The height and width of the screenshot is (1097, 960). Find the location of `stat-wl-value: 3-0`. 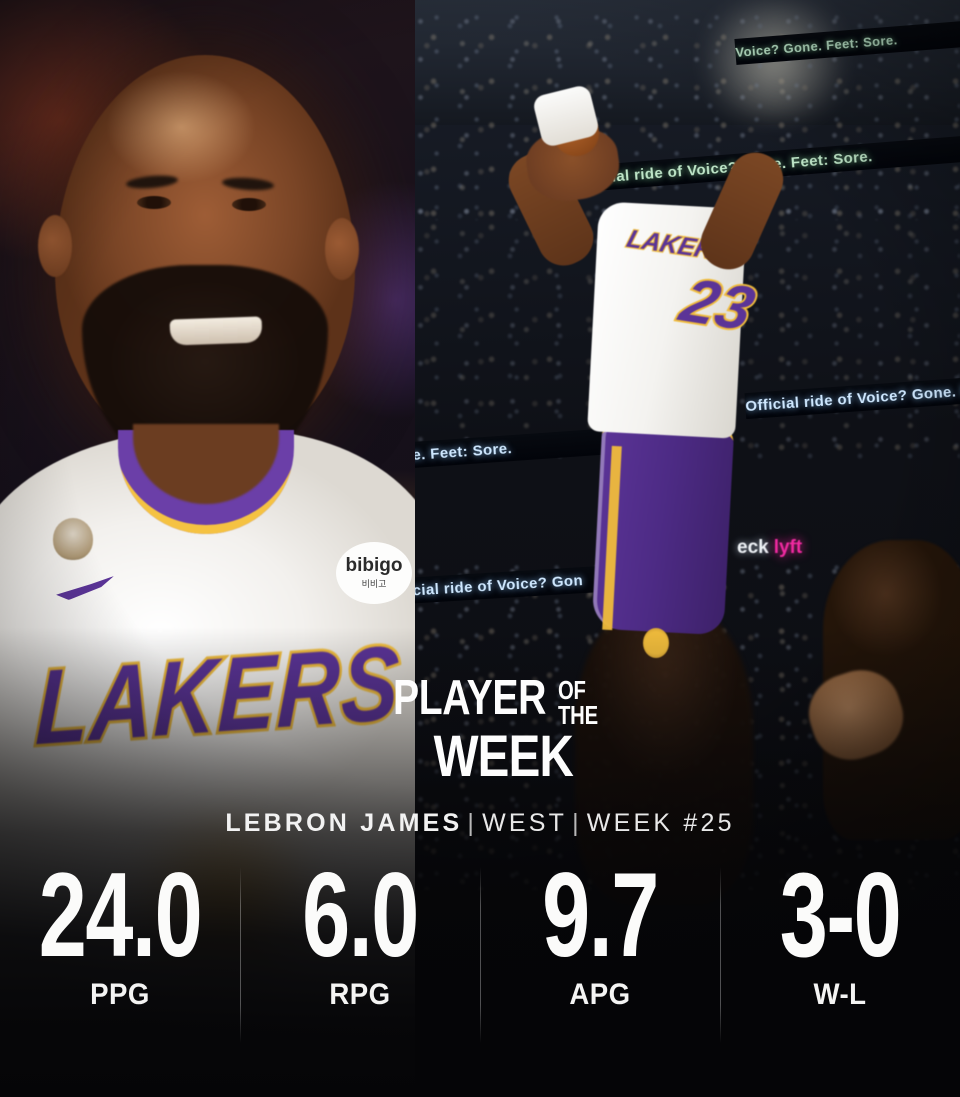

stat-wl-value: 3-0 is located at coordinates (840, 915).